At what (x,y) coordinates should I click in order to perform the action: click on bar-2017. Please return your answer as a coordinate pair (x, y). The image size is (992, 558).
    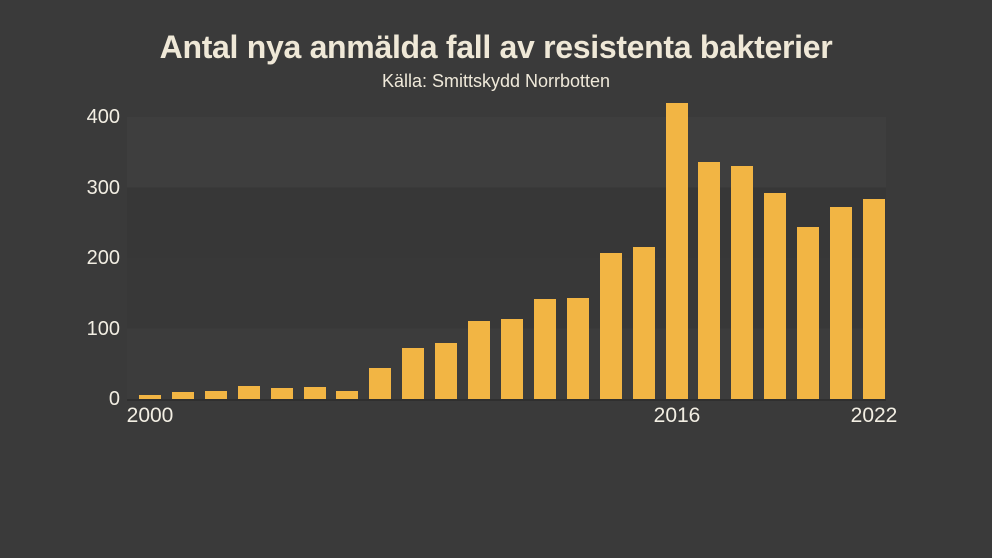
    Looking at the image, I should click on (709, 280).